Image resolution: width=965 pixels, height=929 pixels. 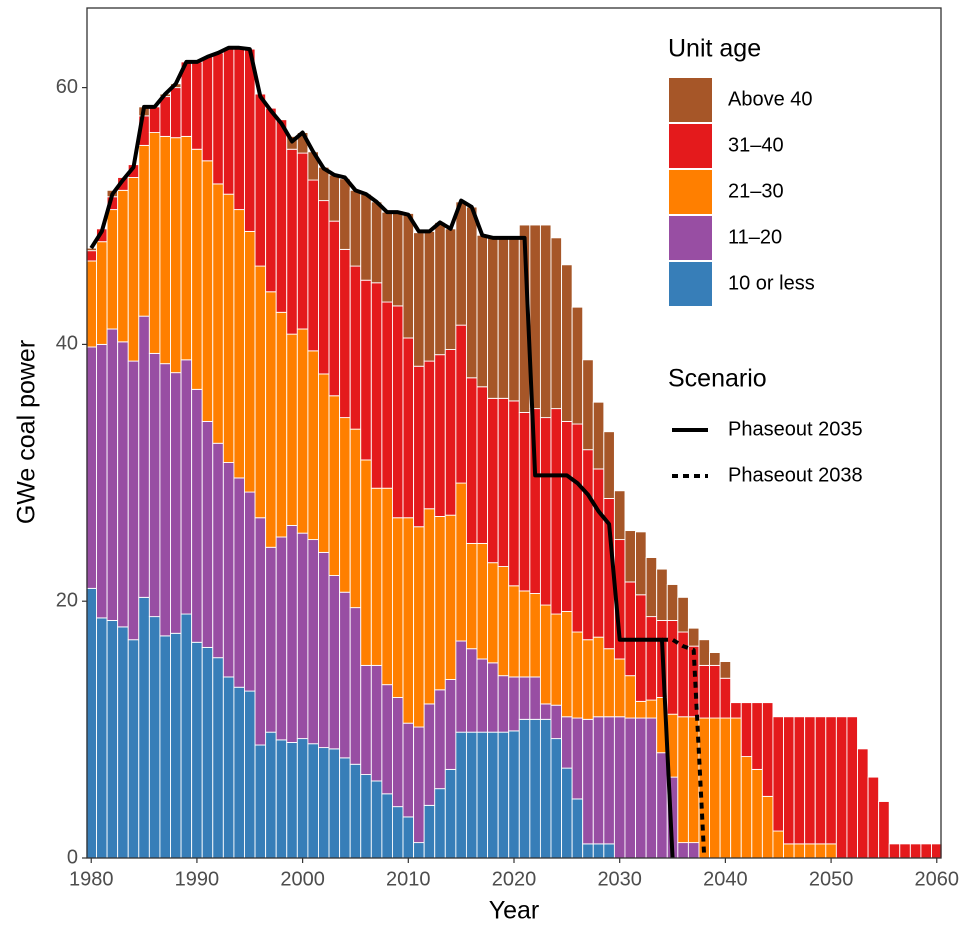 I want to click on legend-key, so click(x=690, y=100).